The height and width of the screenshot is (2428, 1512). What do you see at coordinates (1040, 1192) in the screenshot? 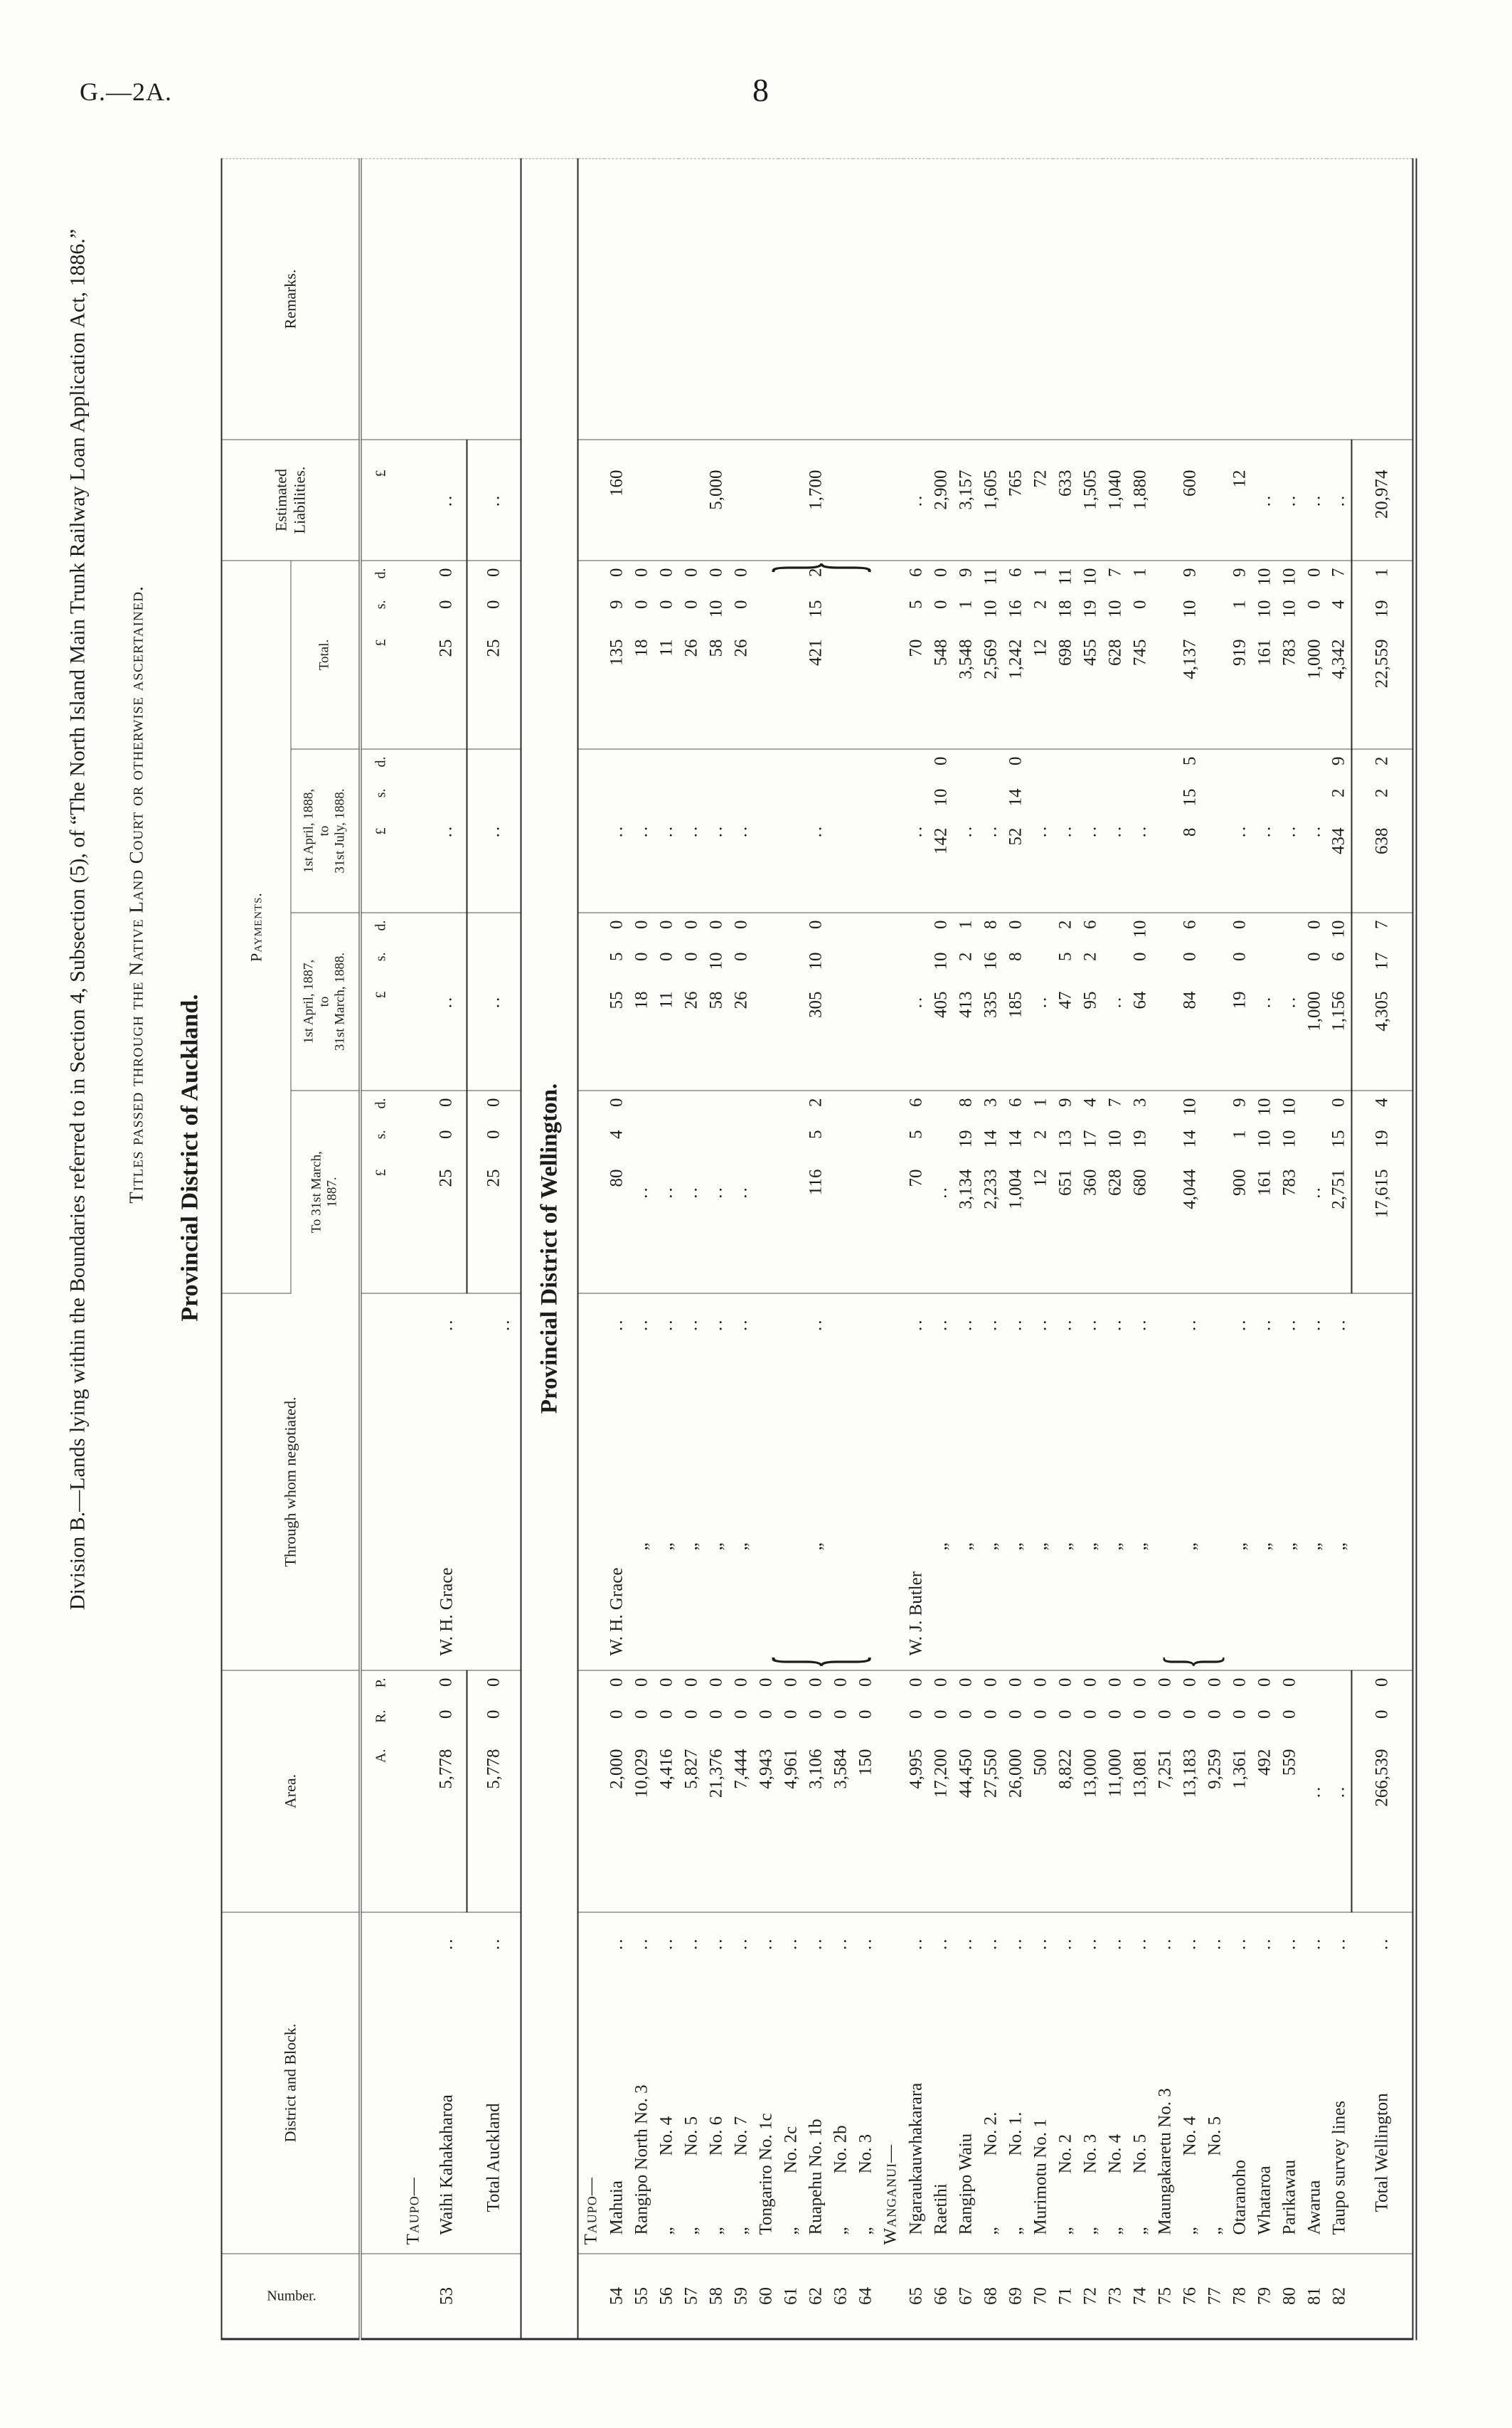
I see `cell-payment-1: 12 2 1` at bounding box center [1040, 1192].